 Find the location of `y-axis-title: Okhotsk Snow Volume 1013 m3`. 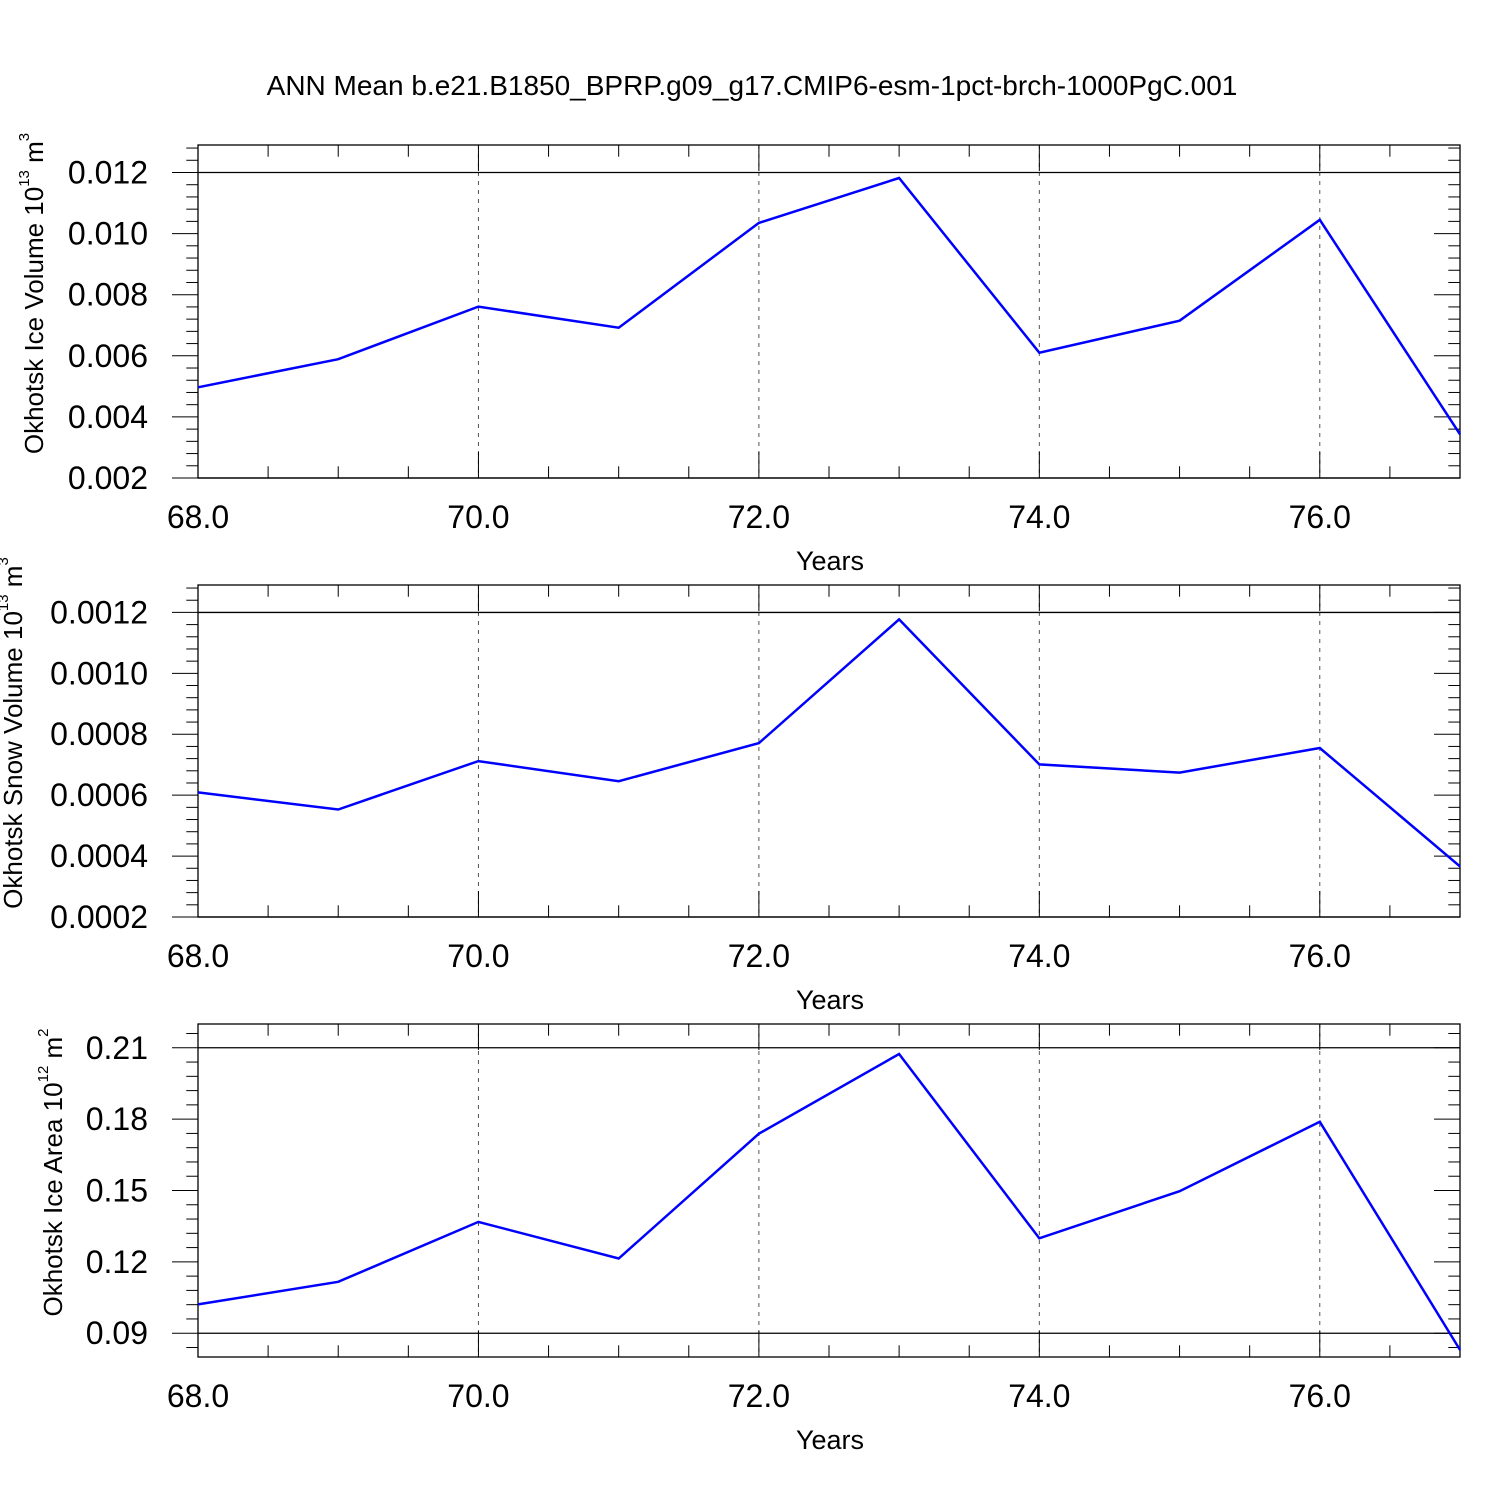

y-axis-title: Okhotsk Snow Volume 1013 m3 is located at coordinates (14, 733).